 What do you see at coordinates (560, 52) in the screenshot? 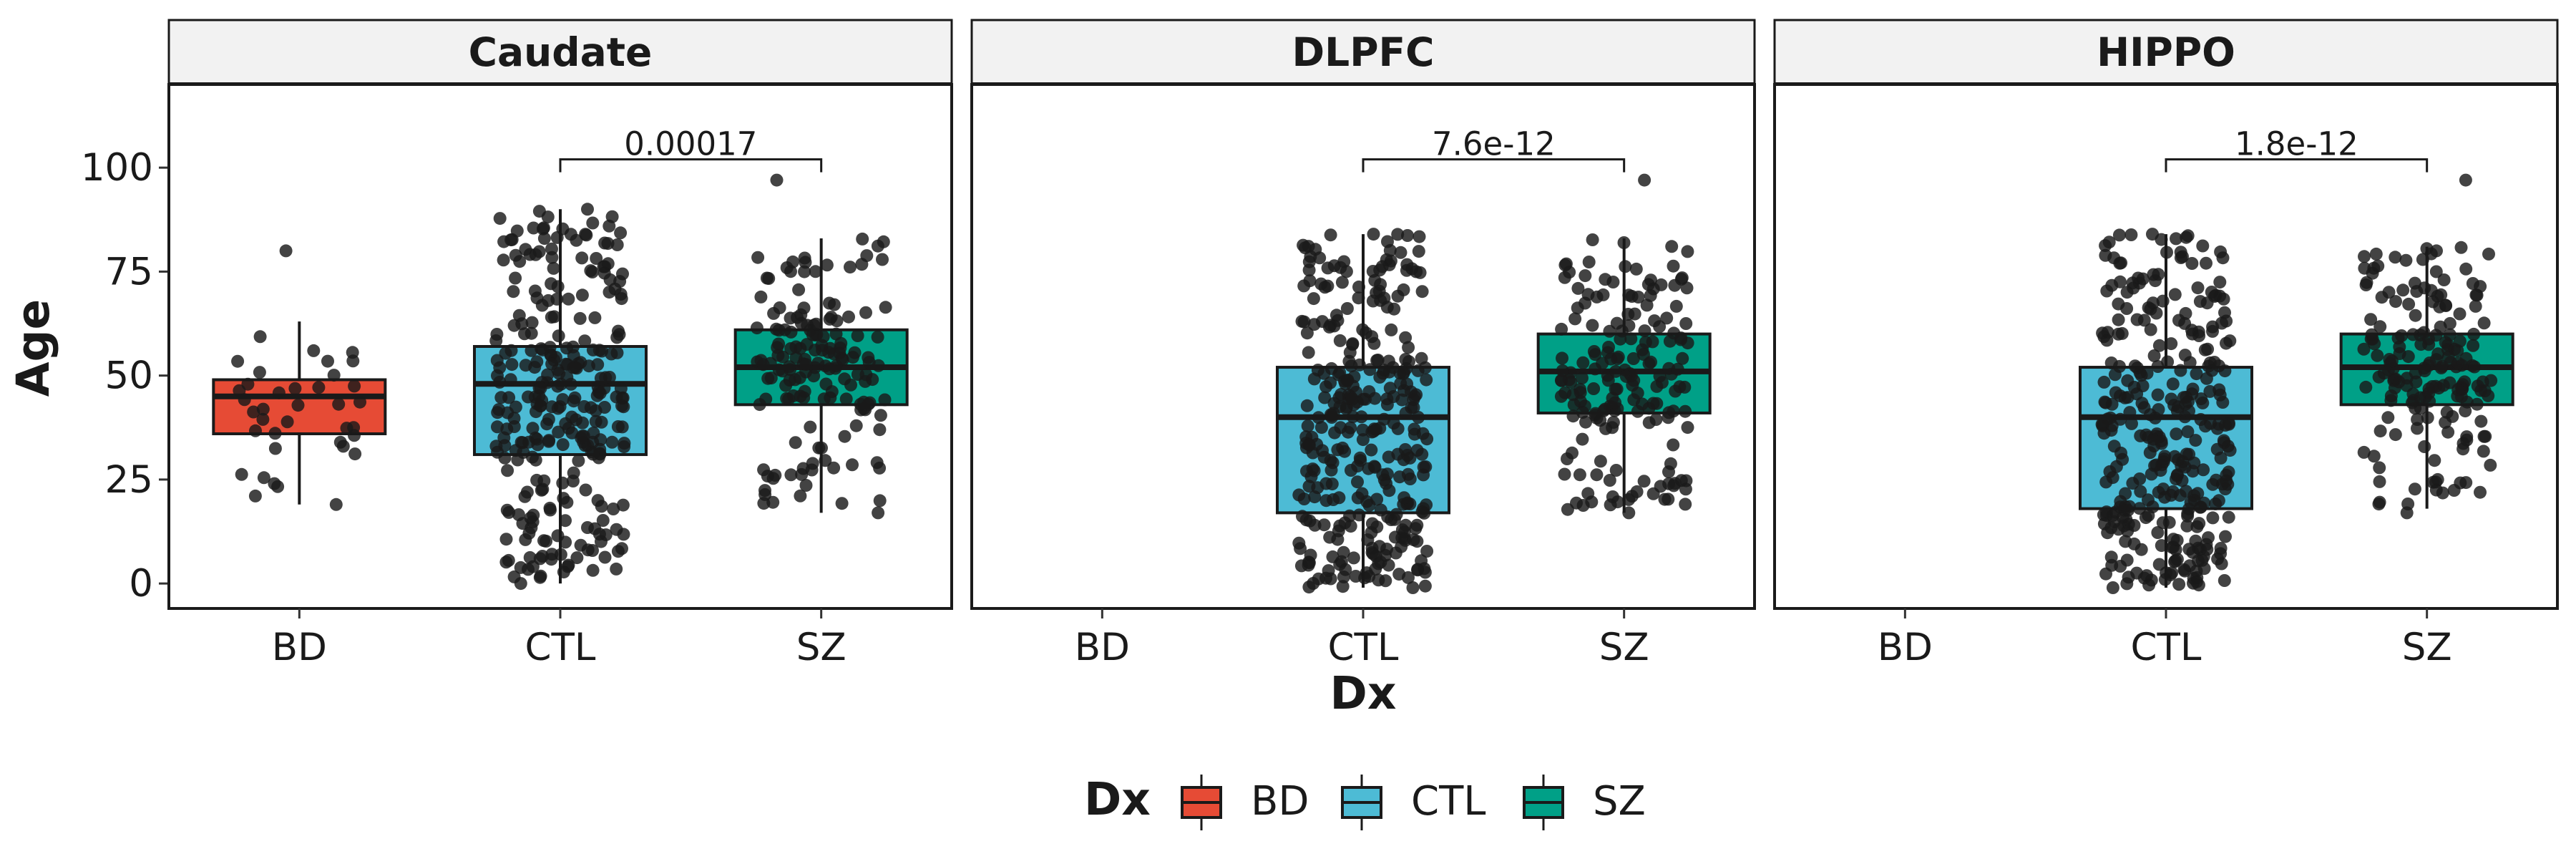
I see `strip-background` at bounding box center [560, 52].